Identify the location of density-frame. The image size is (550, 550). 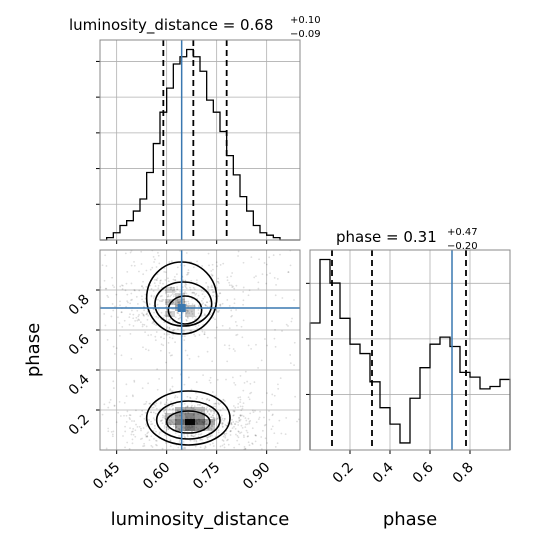
(200, 350).